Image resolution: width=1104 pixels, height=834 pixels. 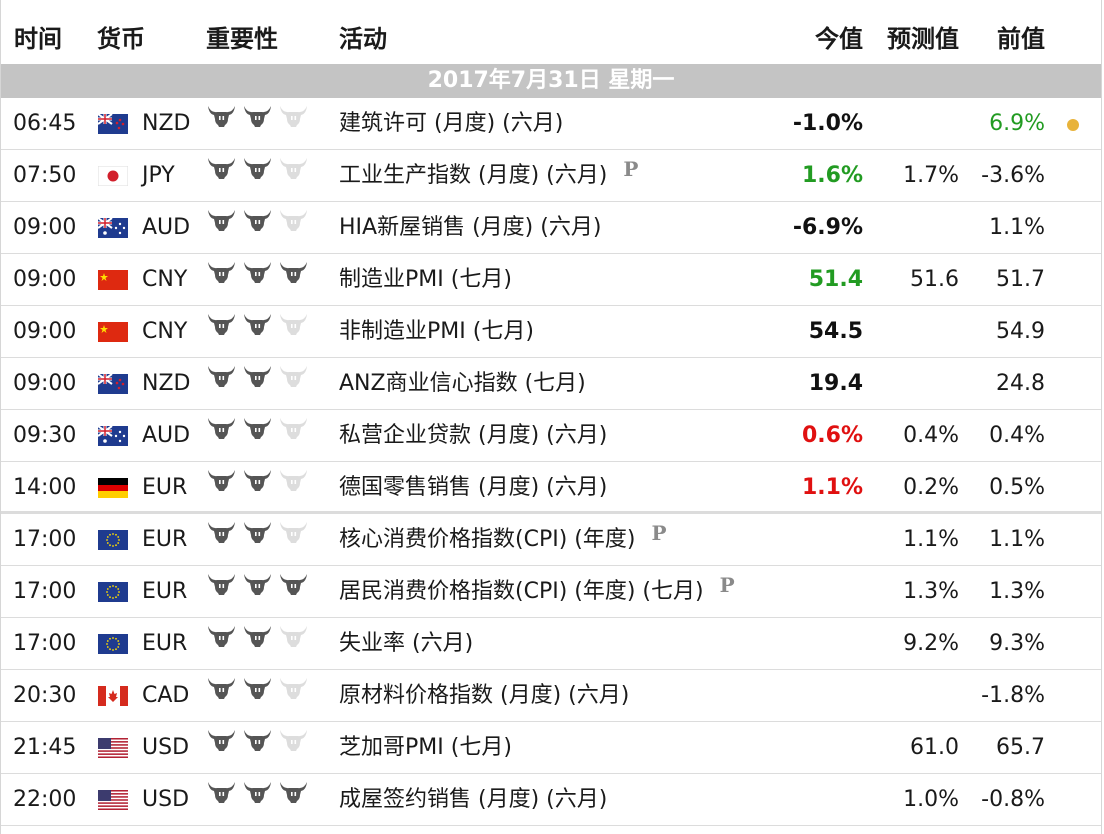 I want to click on event-name-text: 建筑许可 (月度) (六月), so click(x=451, y=123).